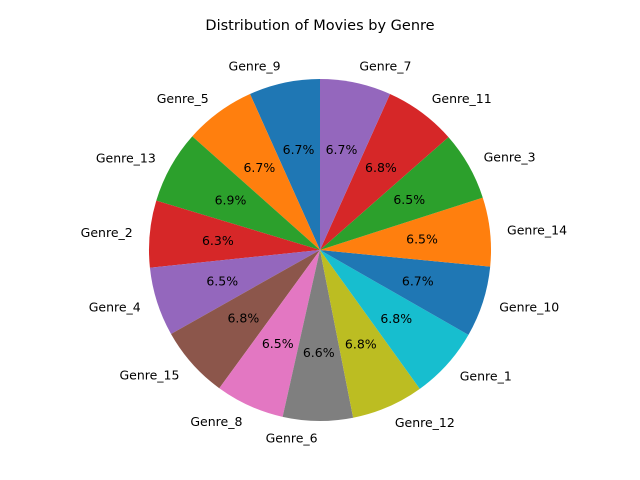  What do you see at coordinates (218, 240) in the screenshot?
I see `pie-percent-label: 6.3%` at bounding box center [218, 240].